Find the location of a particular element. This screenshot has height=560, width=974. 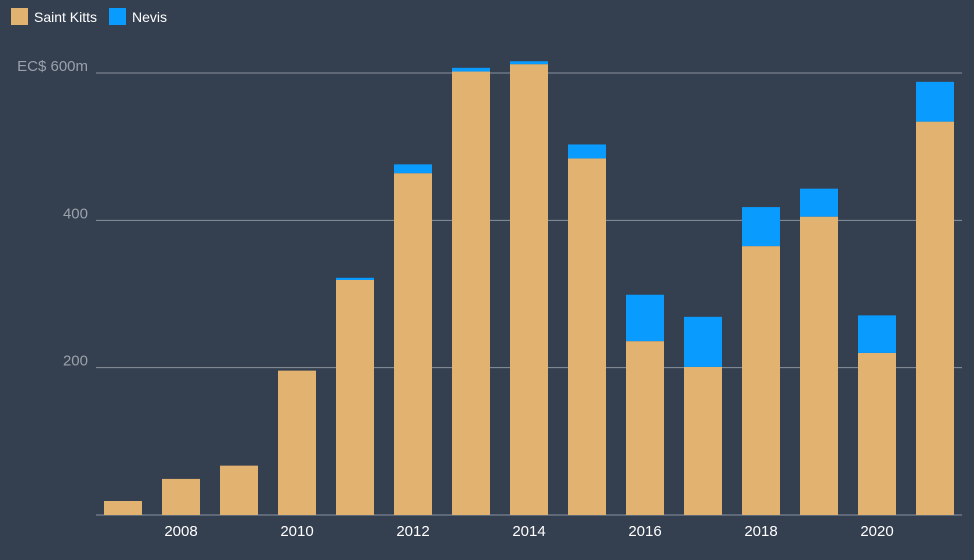

legend-item-saint-kitts: Saint Kitts is located at coordinates (54, 16).